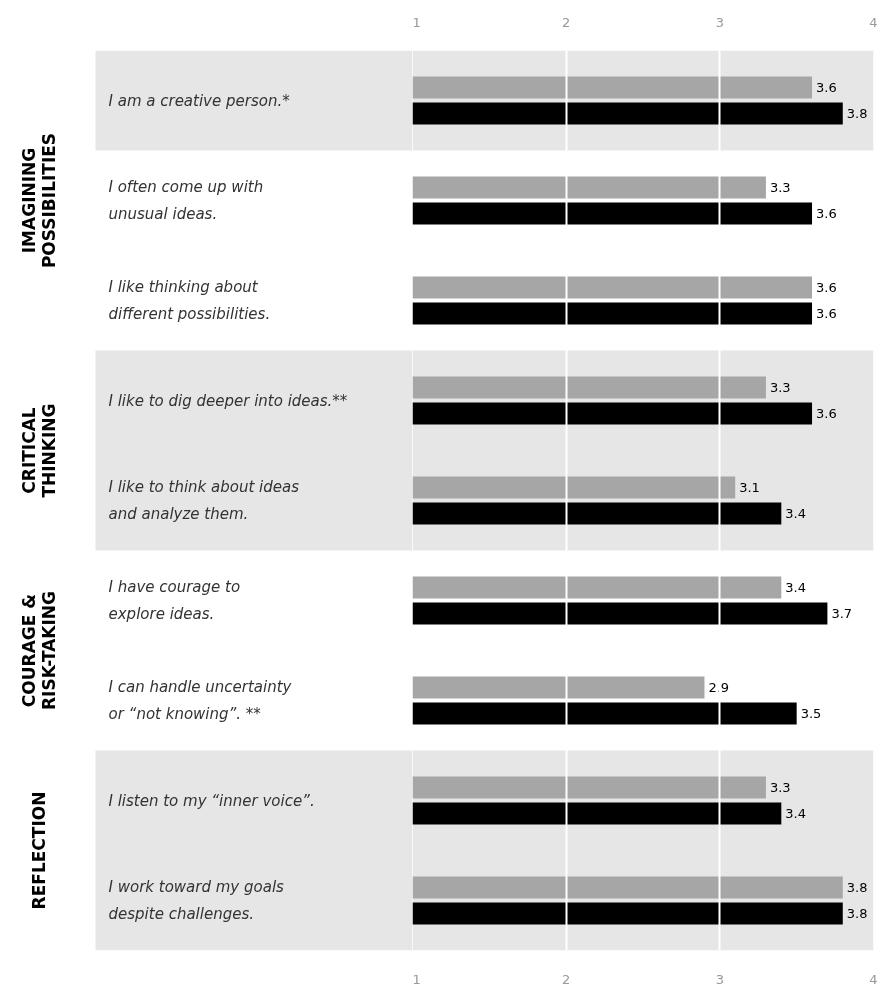  I want to click on y-tick-label: I often come up with unusual ideas., so click(186, 200).